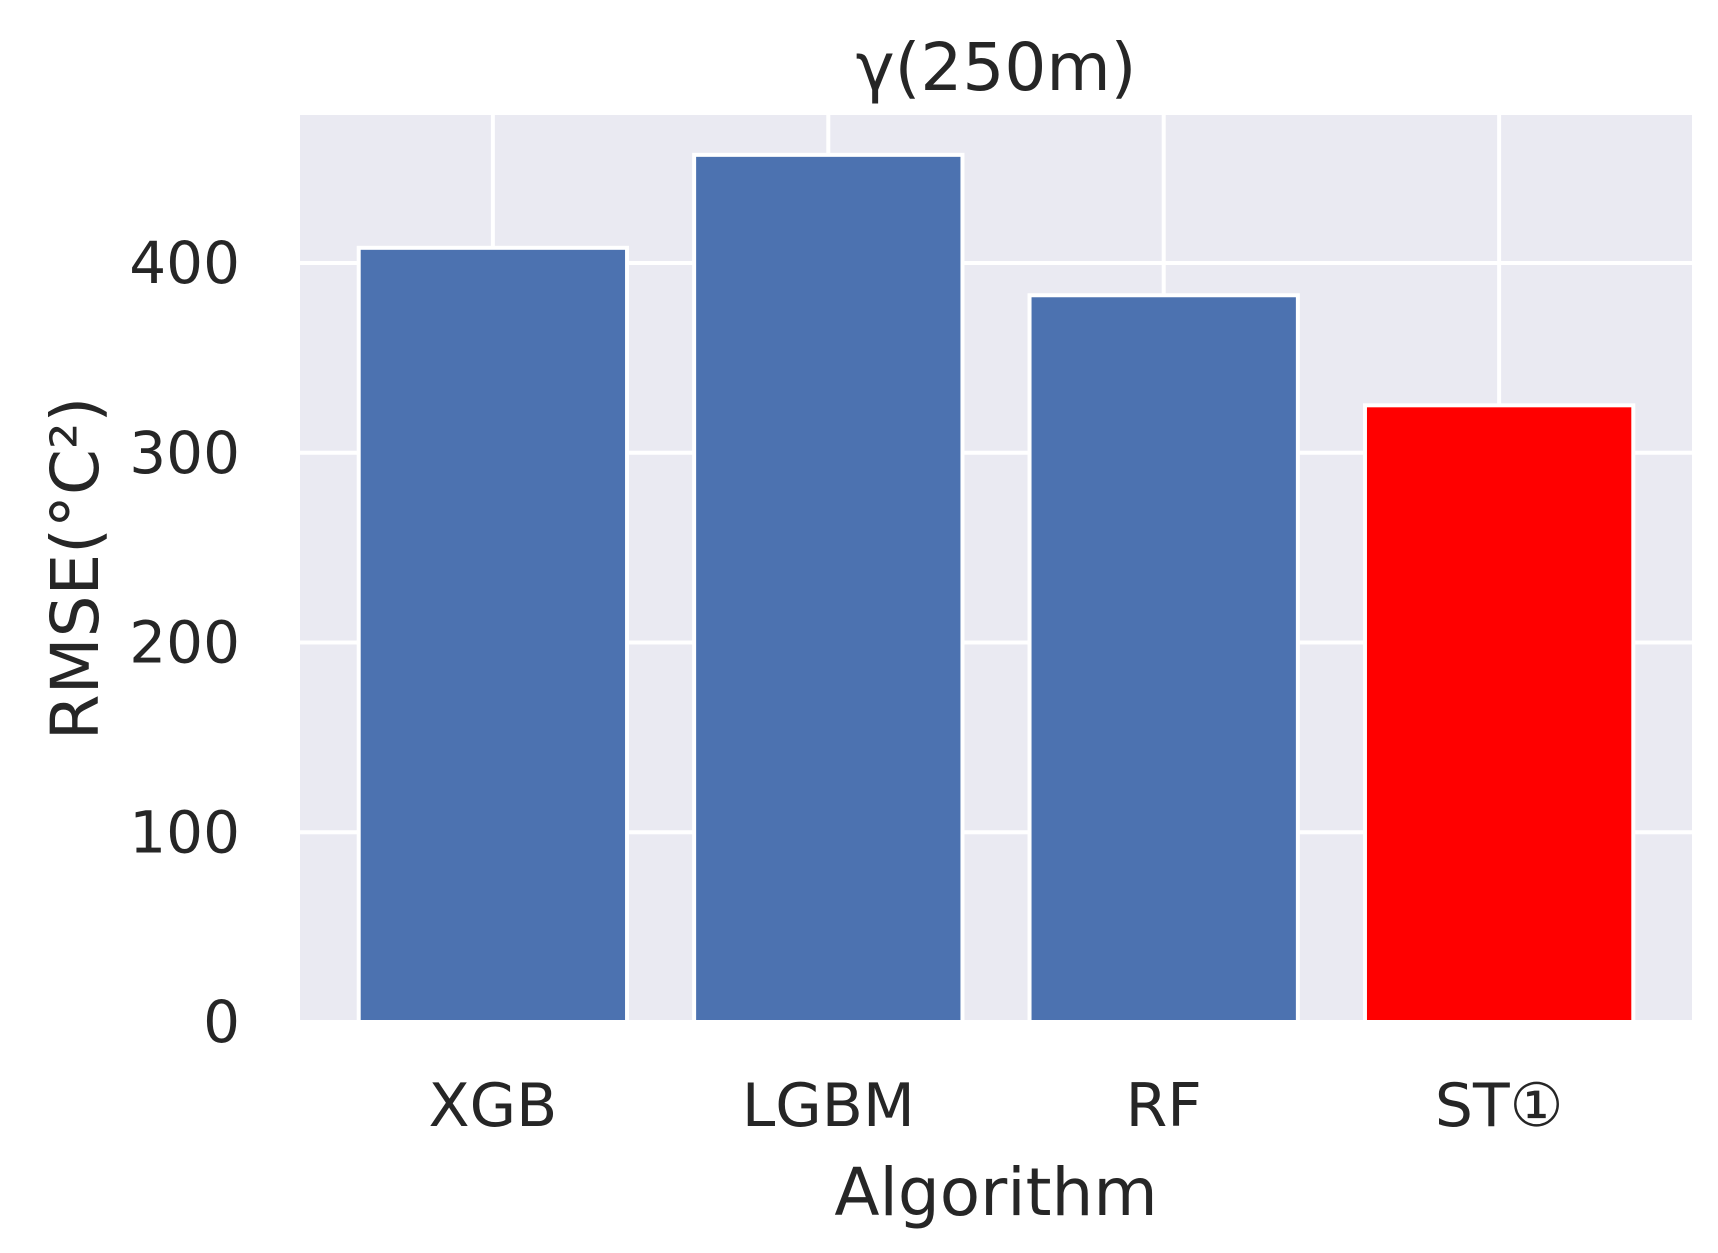 Image resolution: width=1718 pixels, height=1253 pixels. Describe the element at coordinates (828, 1106) in the screenshot. I see `x-tick-label-1: LGBM` at that location.